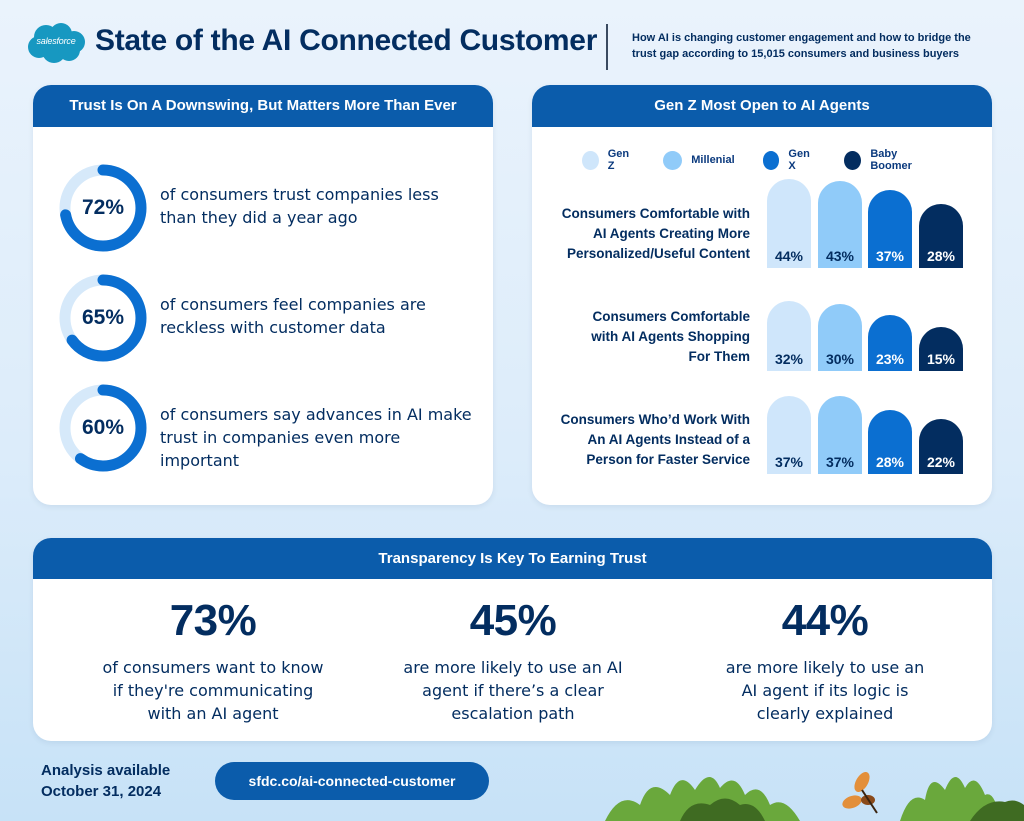 Image resolution: width=1024 pixels, height=821 pixels. What do you see at coordinates (513, 713) in the screenshot?
I see `stat-description-line: escalation path` at bounding box center [513, 713].